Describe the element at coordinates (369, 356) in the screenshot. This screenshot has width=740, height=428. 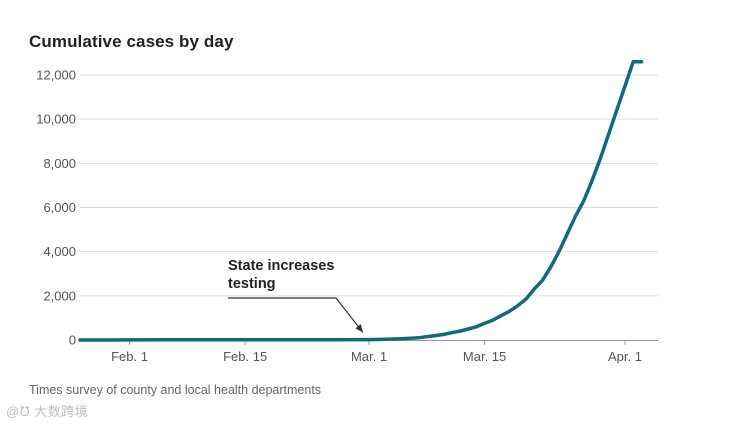
I see `x-tick-label: Mar. 1` at that location.